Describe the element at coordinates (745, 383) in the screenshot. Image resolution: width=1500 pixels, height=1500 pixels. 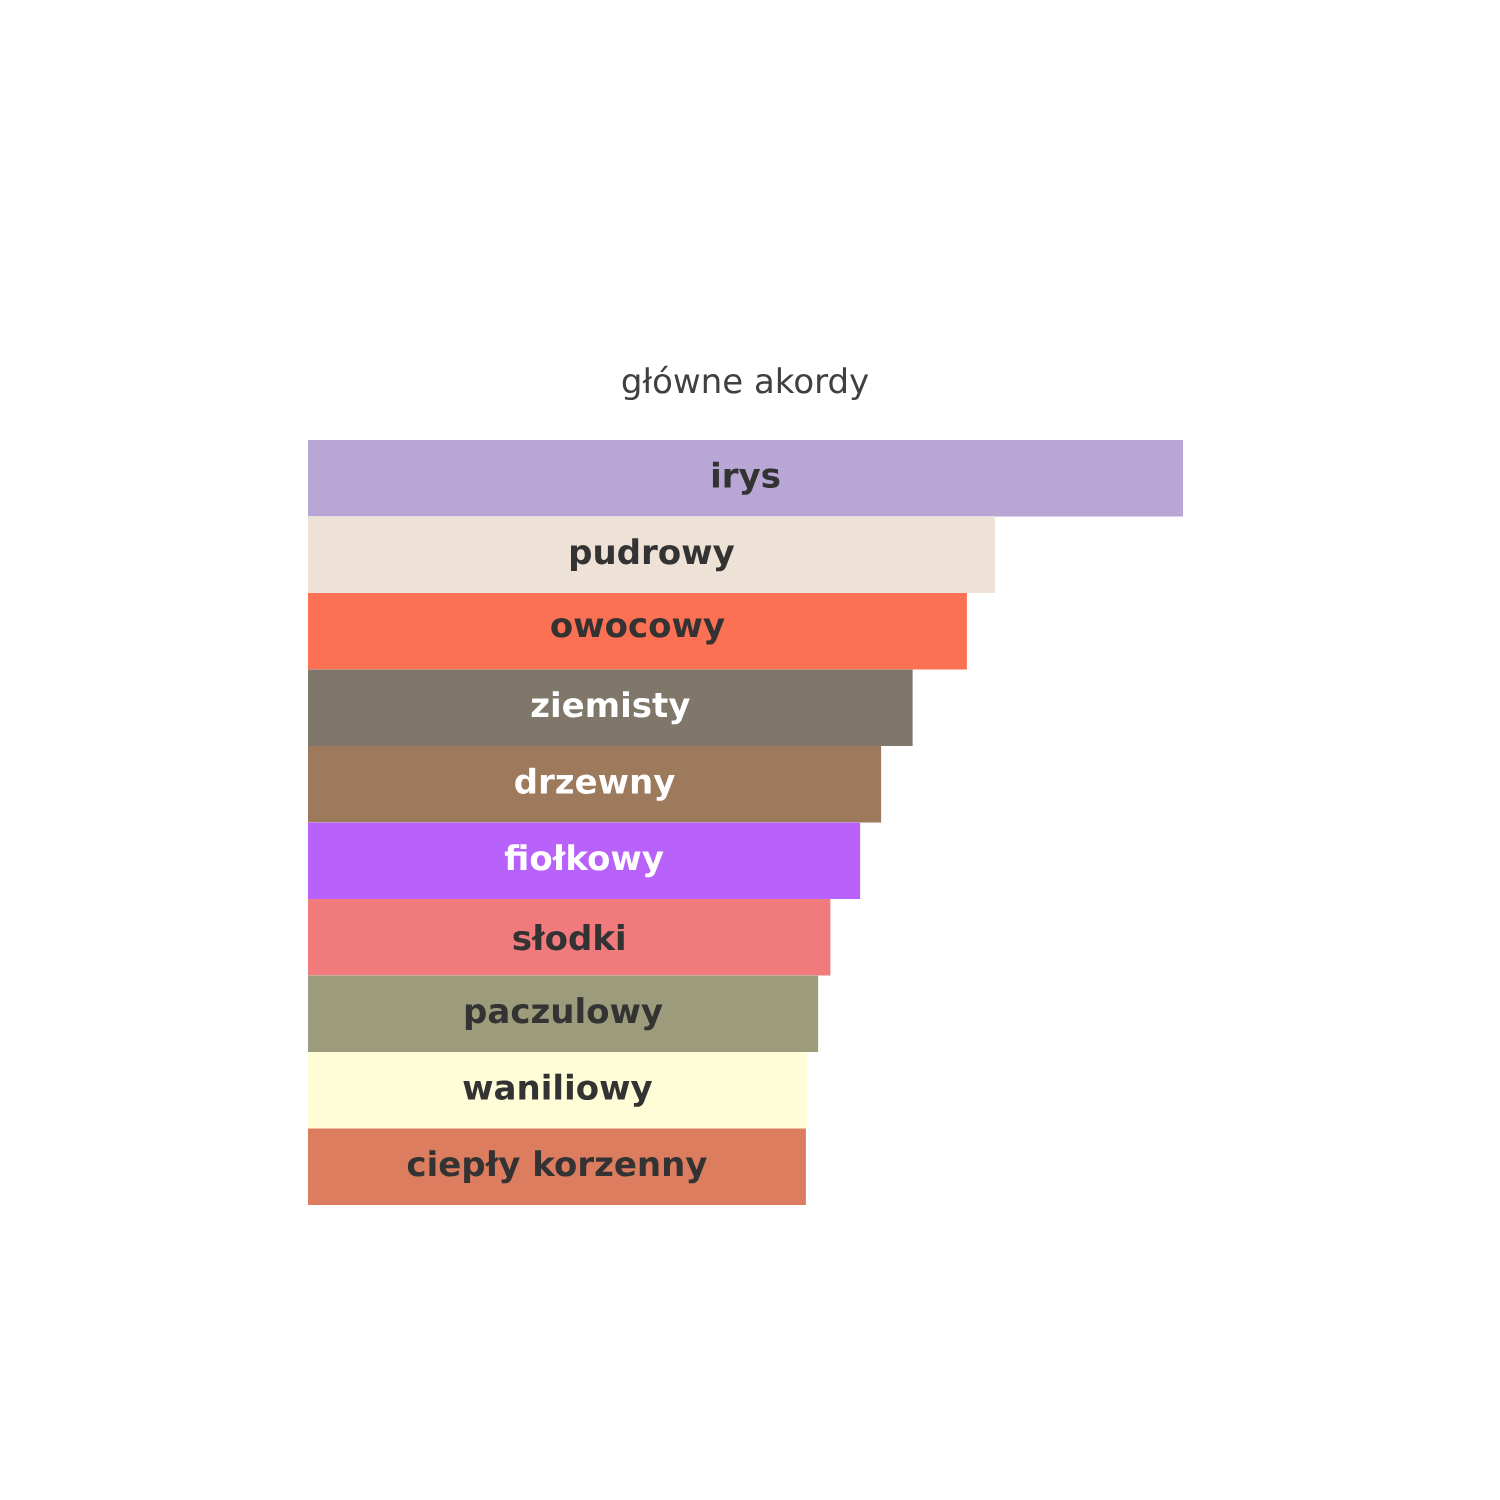
I see `chart-title: główne akordy` at that location.